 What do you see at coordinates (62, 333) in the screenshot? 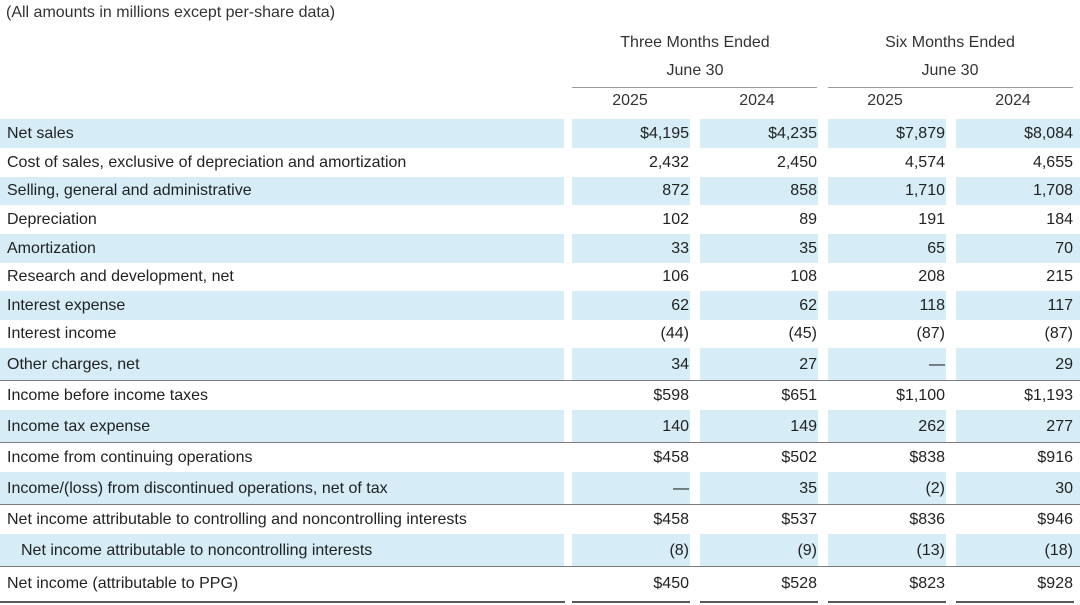
I see `row-label: Interest income` at bounding box center [62, 333].